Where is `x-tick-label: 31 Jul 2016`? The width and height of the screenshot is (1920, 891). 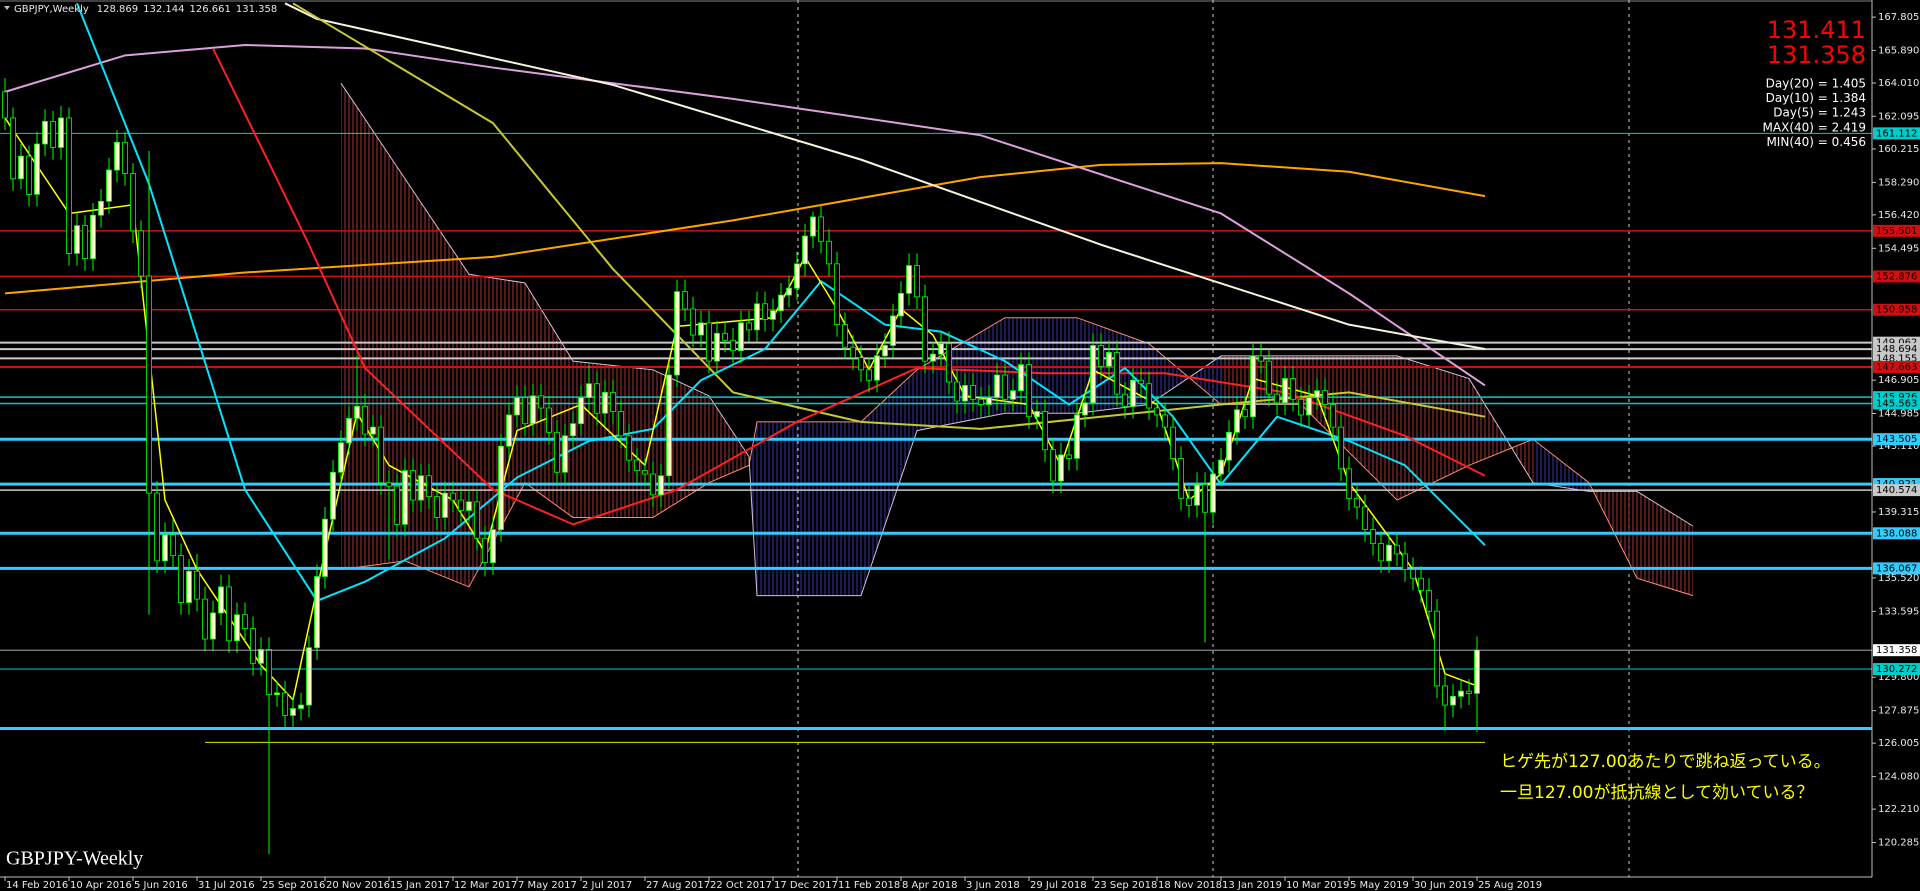
x-tick-label: 31 Jul 2016 is located at coordinates (226, 885).